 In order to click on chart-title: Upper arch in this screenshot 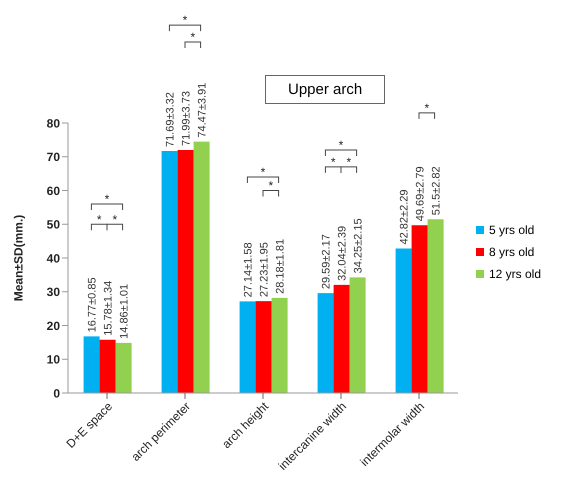, I will do `click(325, 89)`.